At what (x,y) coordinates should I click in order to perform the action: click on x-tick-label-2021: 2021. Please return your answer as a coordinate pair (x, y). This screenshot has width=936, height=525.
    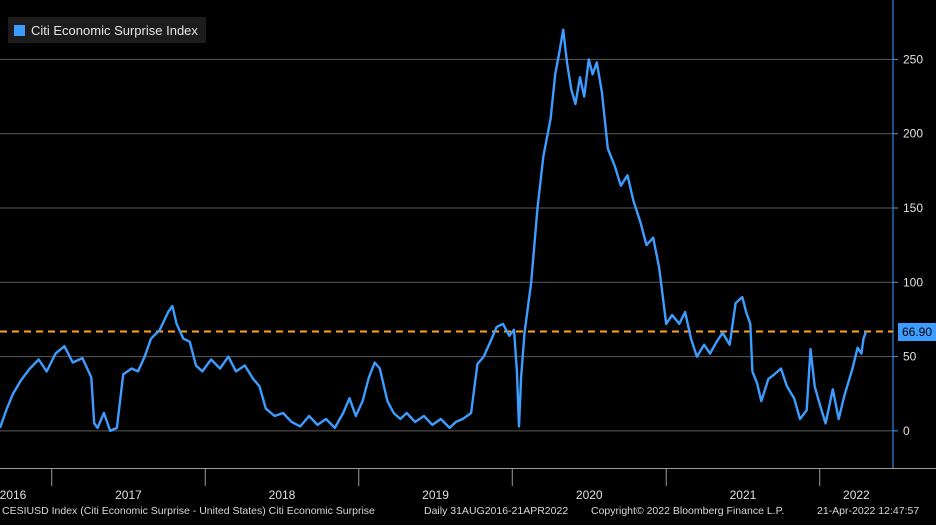
    Looking at the image, I should click on (743, 495).